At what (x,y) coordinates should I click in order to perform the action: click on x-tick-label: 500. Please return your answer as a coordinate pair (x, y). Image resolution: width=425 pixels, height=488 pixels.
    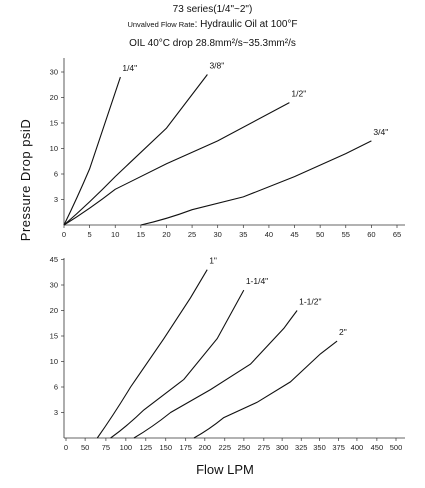
    Looking at the image, I should click on (396, 447).